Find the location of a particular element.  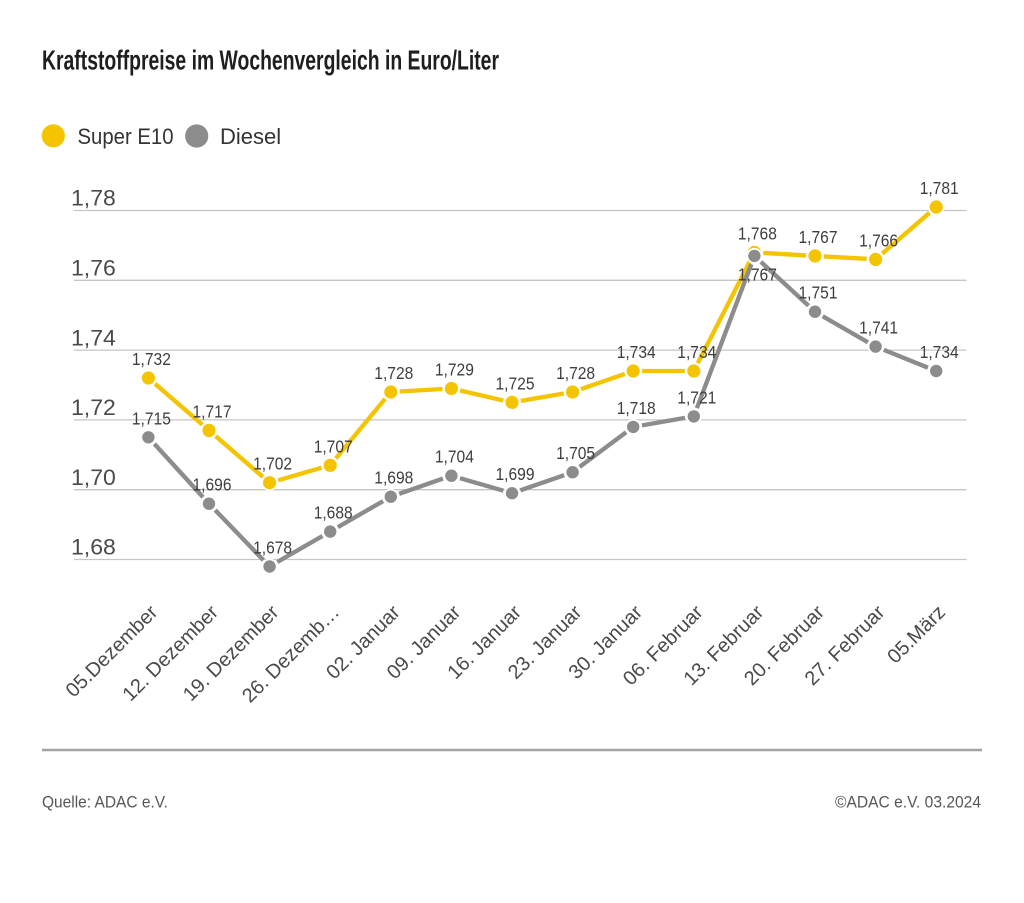

svg-text: 1,751 is located at coordinates (818, 293).